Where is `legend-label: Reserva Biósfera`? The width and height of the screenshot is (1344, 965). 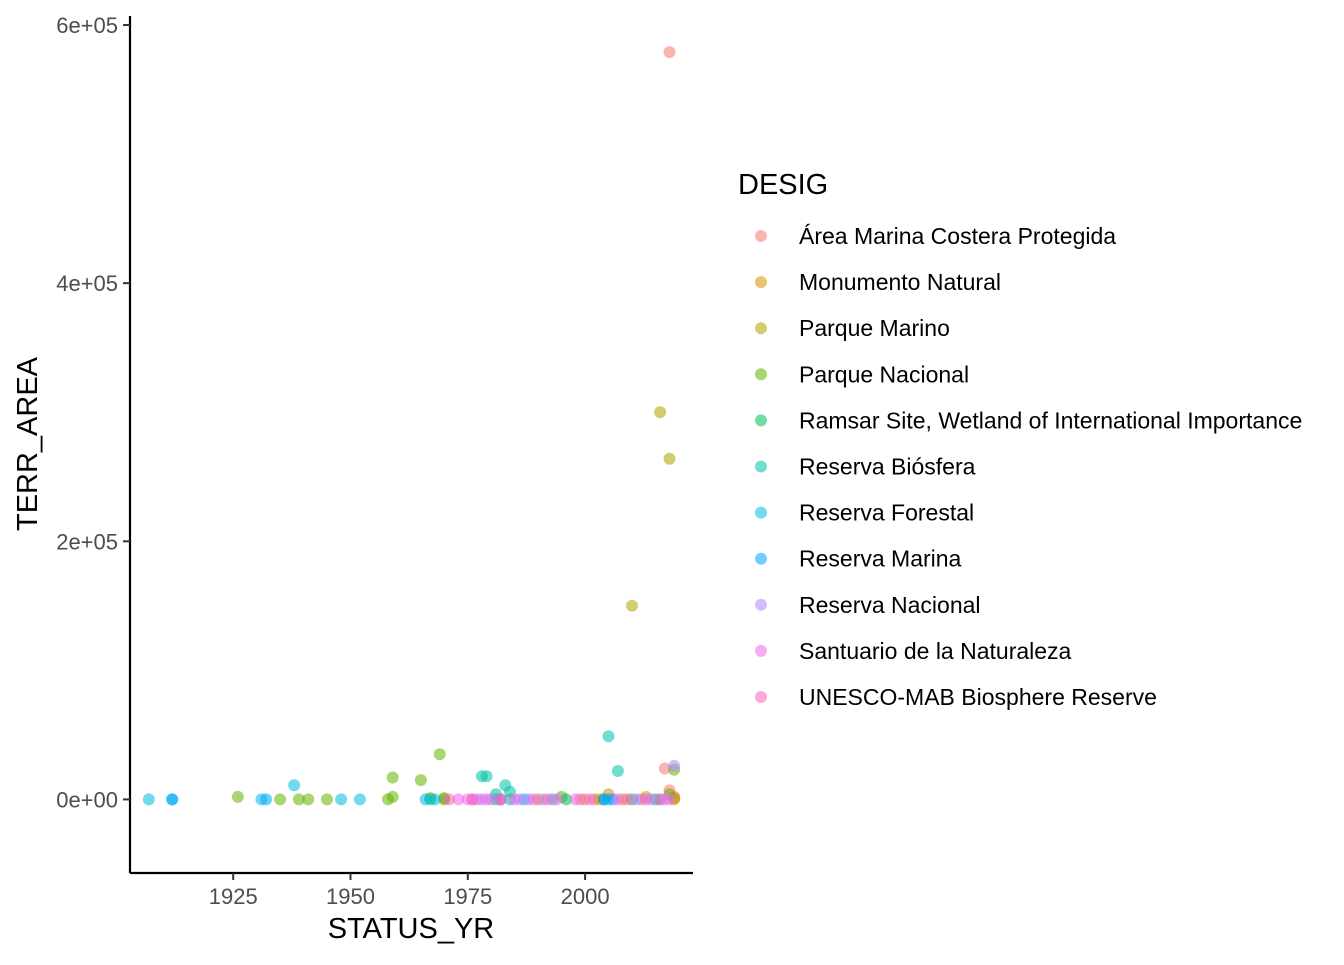 legend-label: Reserva Biósfera is located at coordinates (887, 467).